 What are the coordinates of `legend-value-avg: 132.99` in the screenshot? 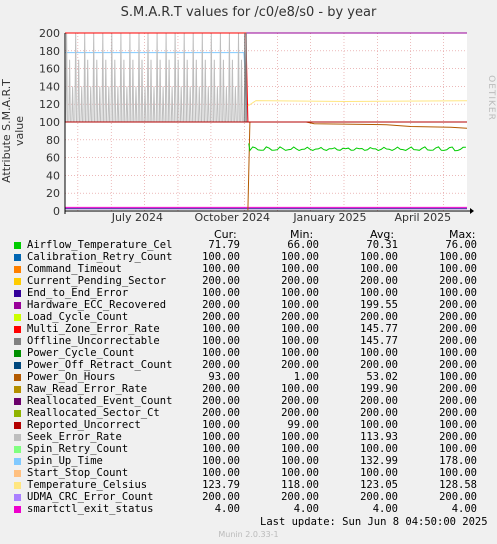 It's located at (379, 461).